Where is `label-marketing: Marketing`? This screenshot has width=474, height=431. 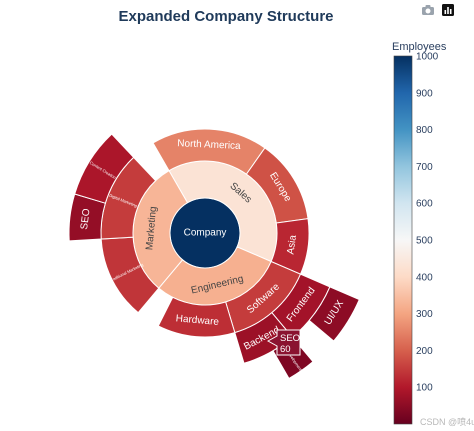
label-marketing: Marketing is located at coordinates (151, 228).